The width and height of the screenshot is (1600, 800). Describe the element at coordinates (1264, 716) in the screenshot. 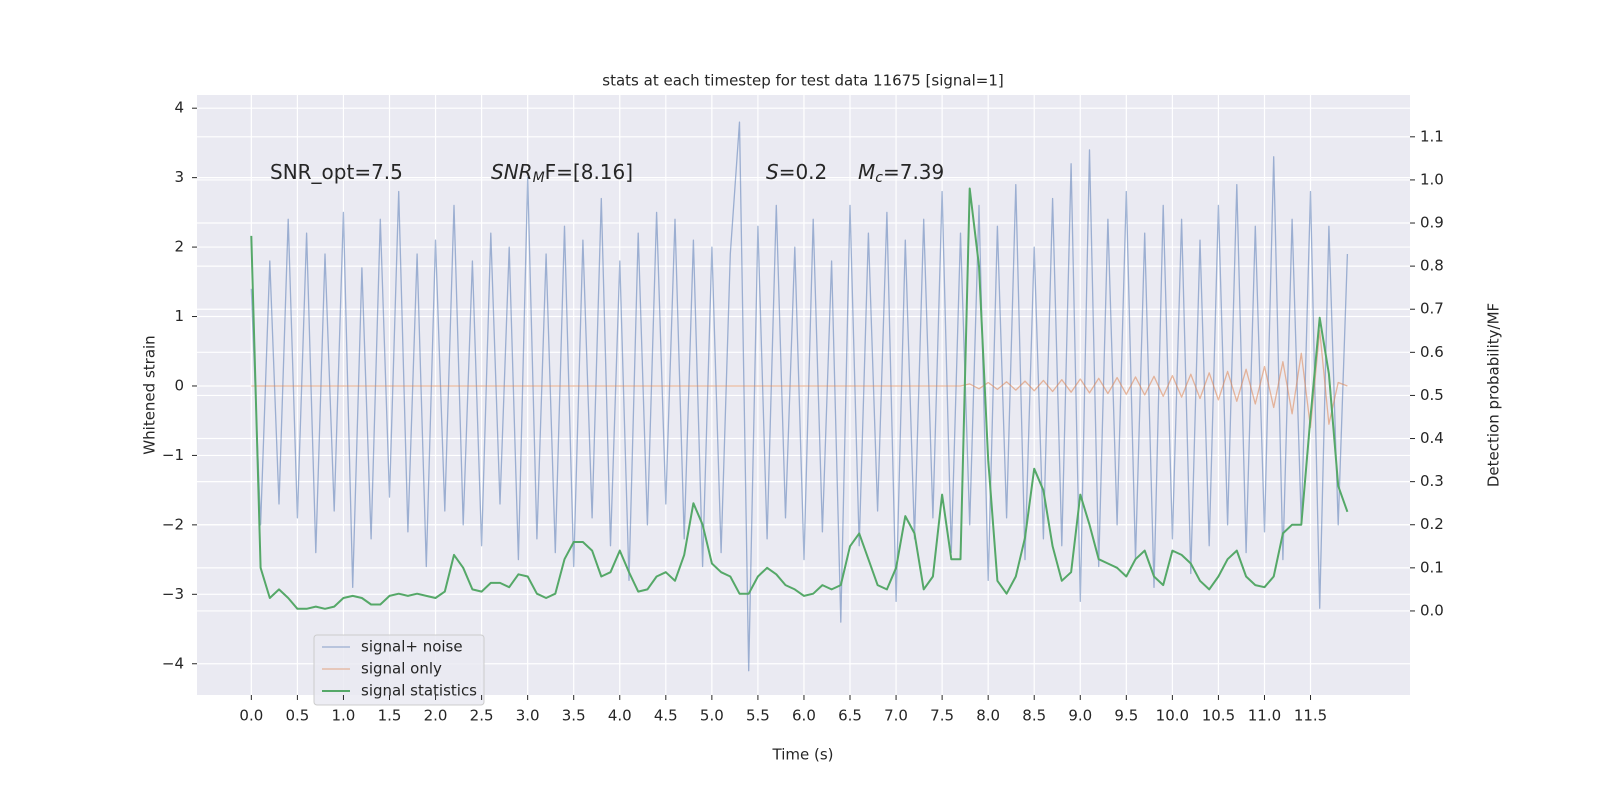

I see `x-tick-label: 11.0` at that location.